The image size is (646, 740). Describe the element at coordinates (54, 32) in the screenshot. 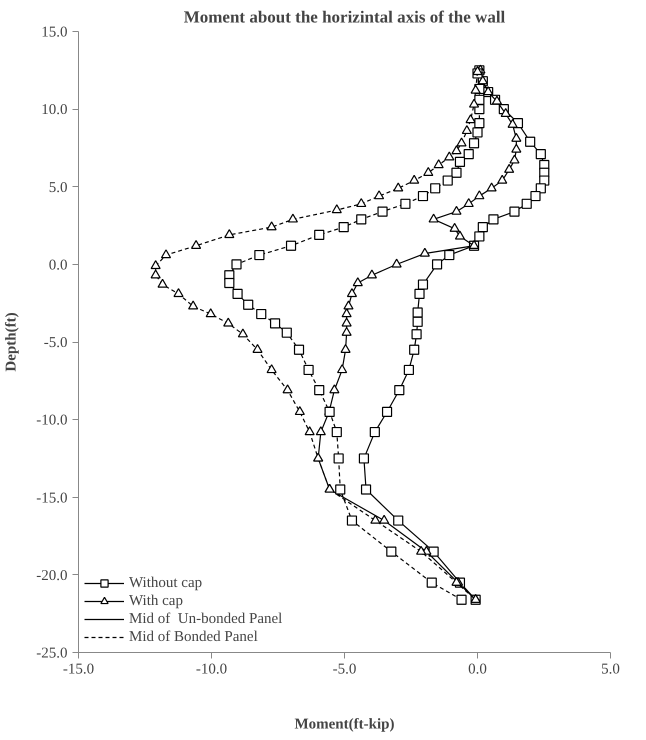

I see `y-tick-label: 15.0` at that location.